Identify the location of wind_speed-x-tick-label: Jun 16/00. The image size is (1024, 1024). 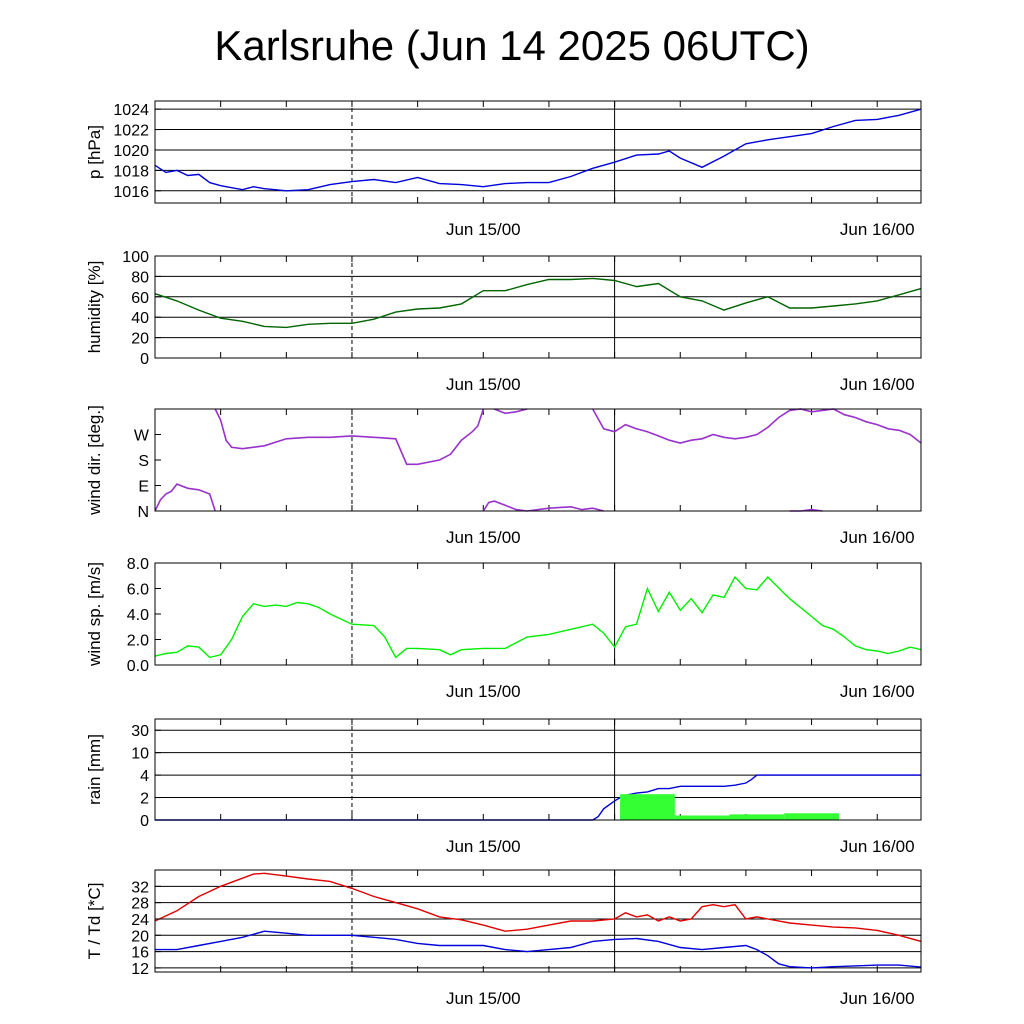
(877, 691).